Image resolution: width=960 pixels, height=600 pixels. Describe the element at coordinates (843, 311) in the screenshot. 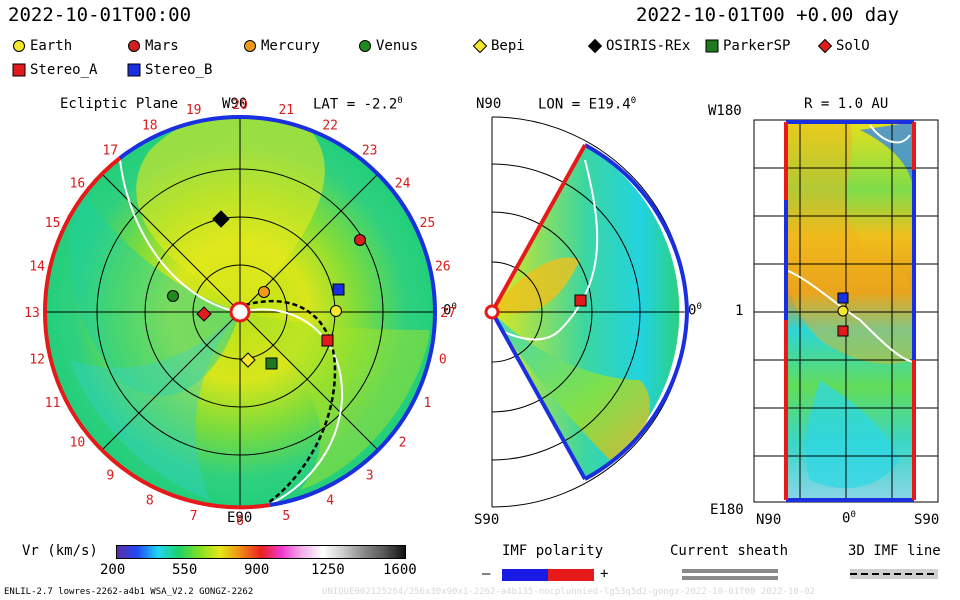

I see `sphere-earth-marker` at that location.